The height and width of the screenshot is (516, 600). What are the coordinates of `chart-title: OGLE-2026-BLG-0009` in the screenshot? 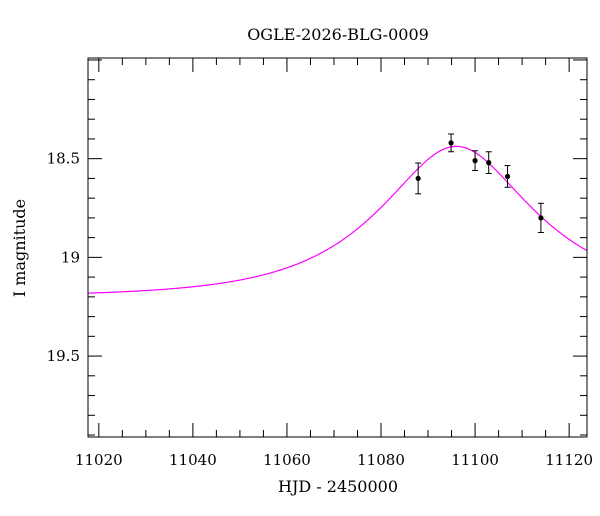 It's located at (338, 34).